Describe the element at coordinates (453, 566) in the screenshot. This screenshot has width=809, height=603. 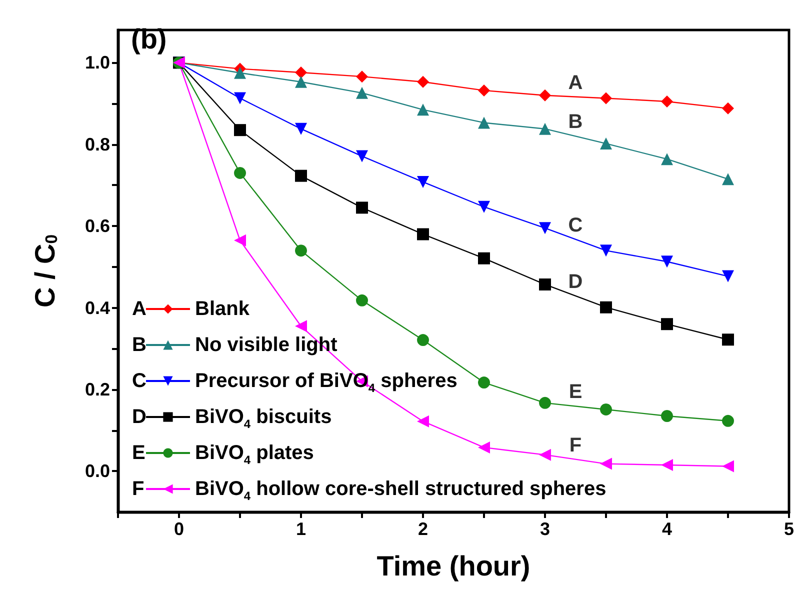
I see `x-axis-title: Time (hour)` at that location.